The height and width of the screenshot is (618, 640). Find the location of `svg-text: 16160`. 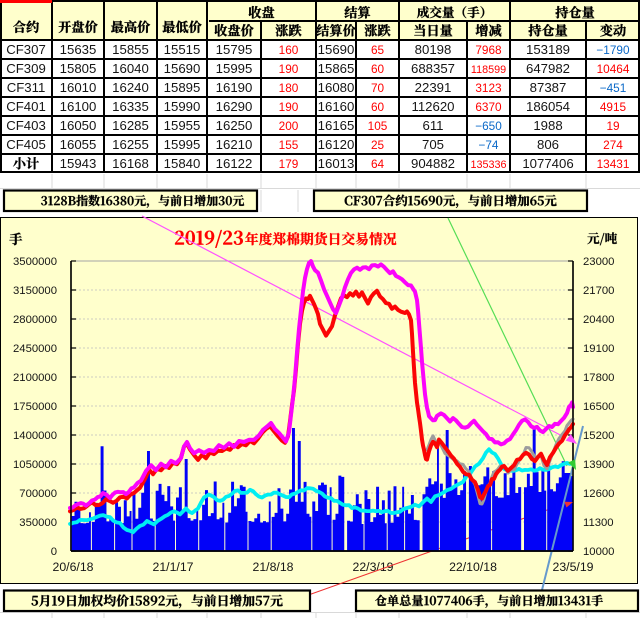

svg-text: 16160 is located at coordinates (336, 106).